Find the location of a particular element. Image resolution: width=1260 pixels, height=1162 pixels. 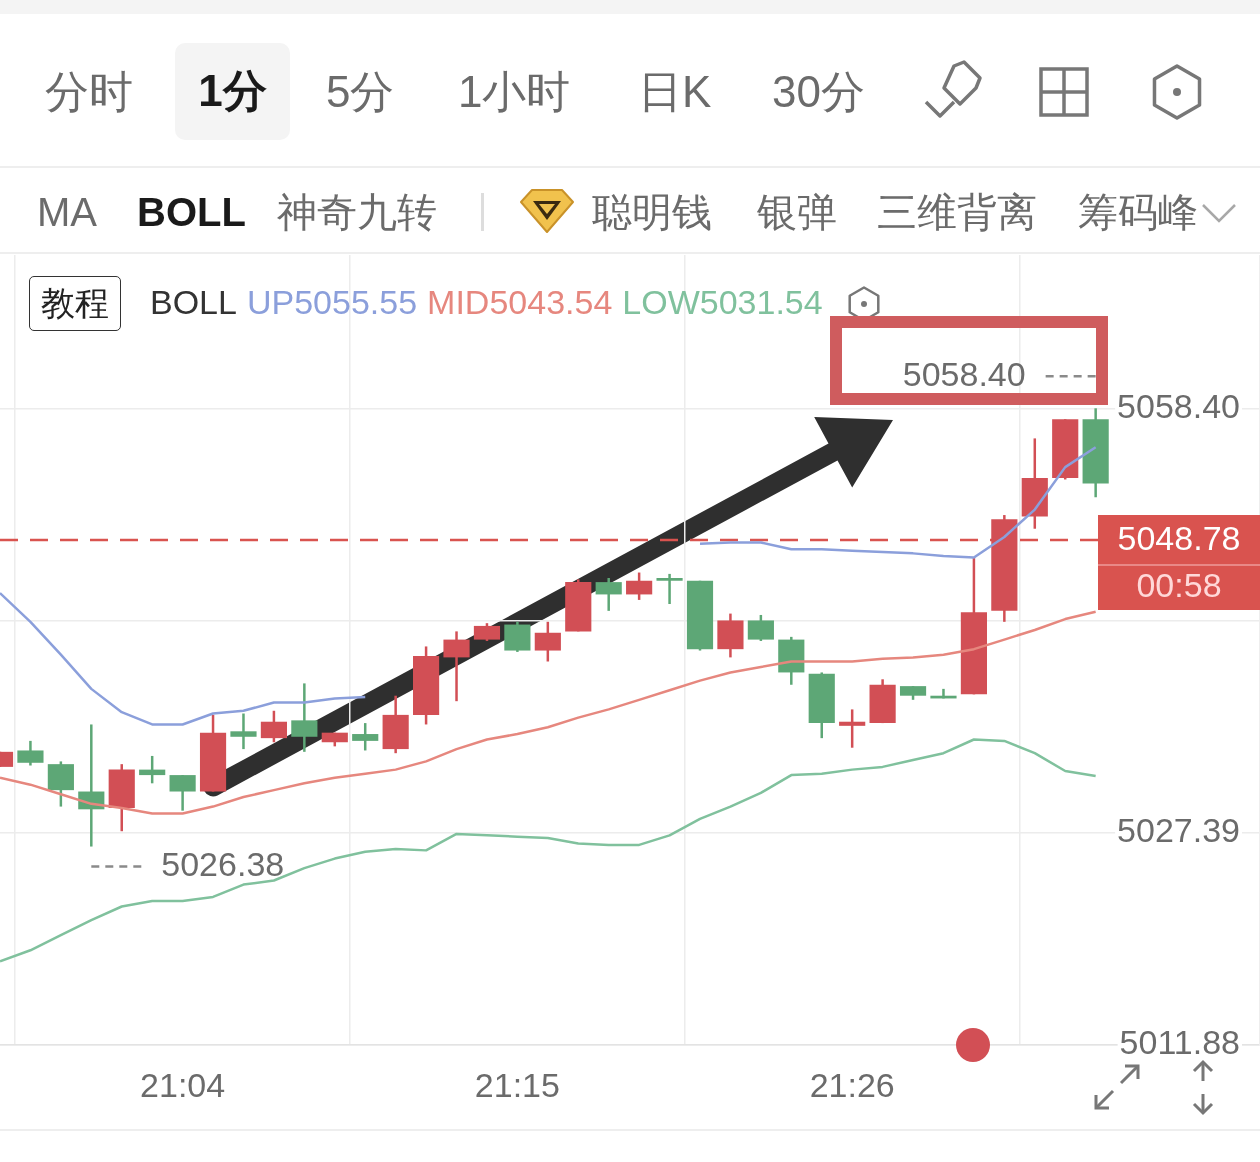

text: 神奇九转 is located at coordinates (357, 212).